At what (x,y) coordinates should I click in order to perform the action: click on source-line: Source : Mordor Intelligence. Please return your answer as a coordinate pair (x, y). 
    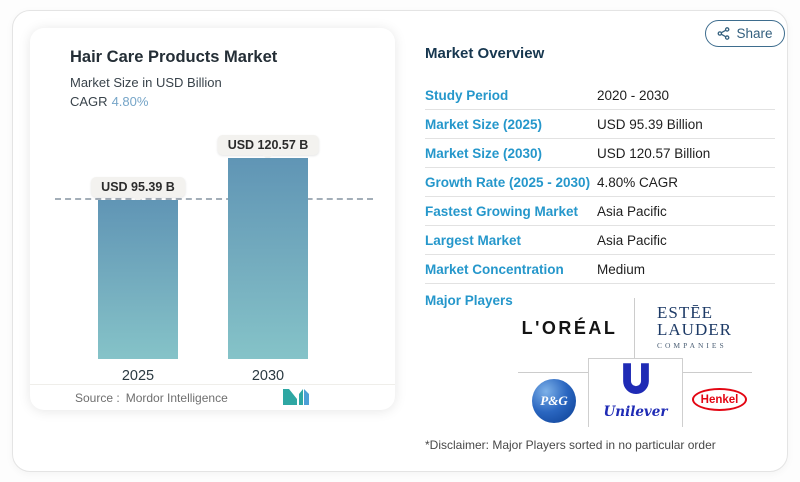
    Looking at the image, I should click on (151, 398).